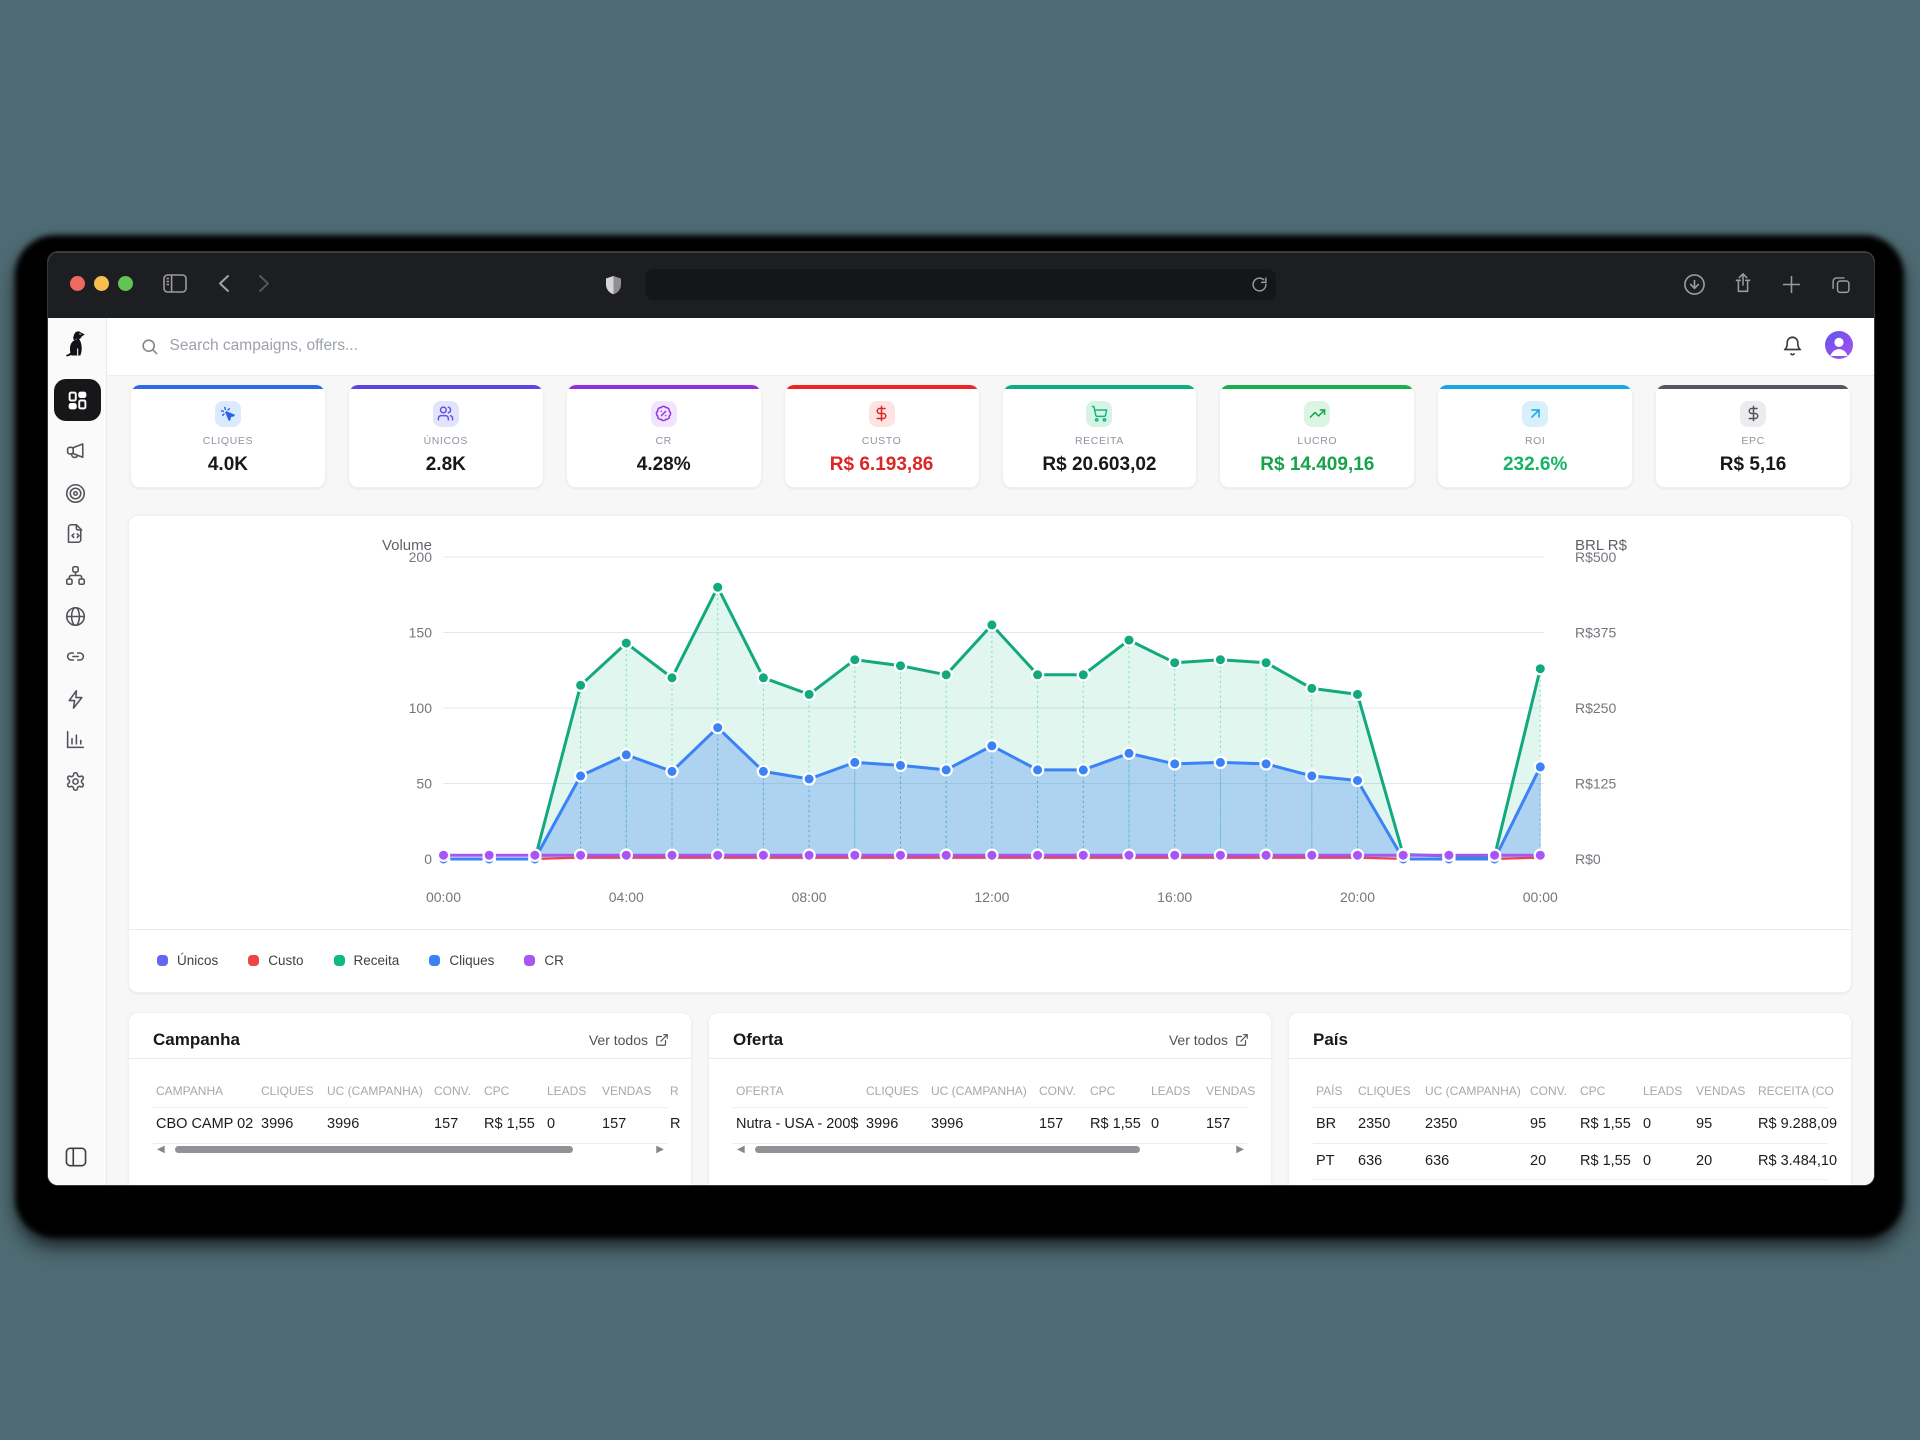  What do you see at coordinates (1595, 633) in the screenshot?
I see `svg-text: R$375` at bounding box center [1595, 633].